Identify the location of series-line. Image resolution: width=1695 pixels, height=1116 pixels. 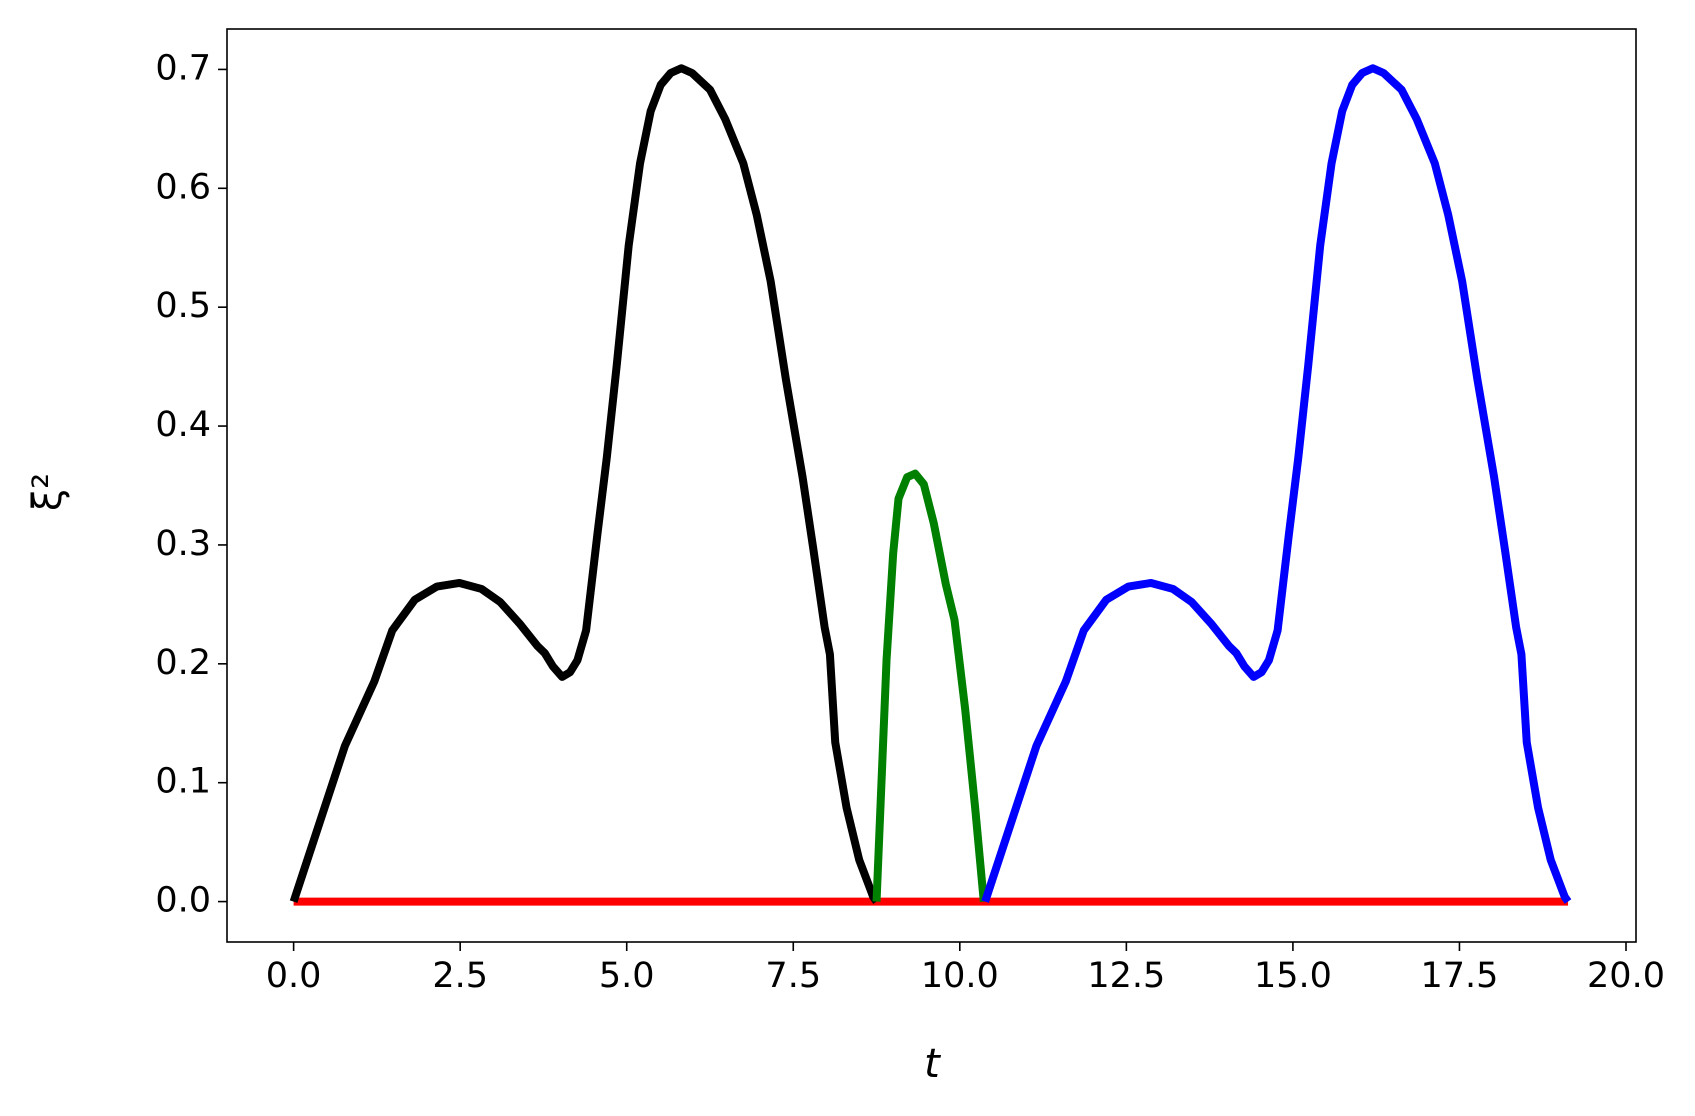
(930, 685).